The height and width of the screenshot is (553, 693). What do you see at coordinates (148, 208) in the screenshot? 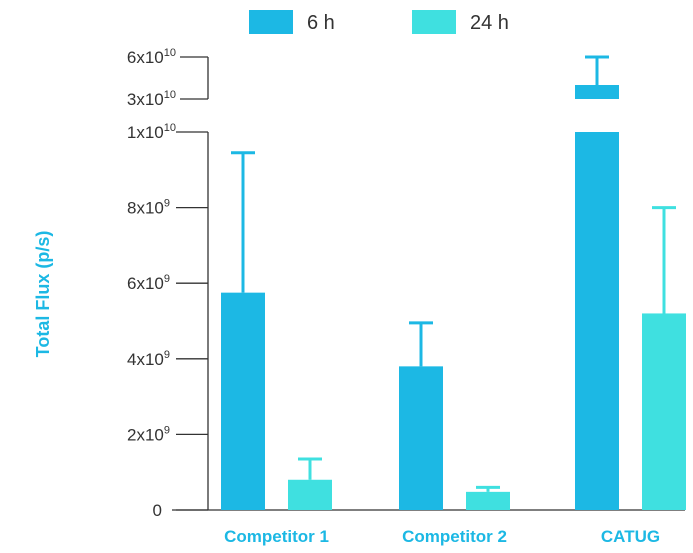
I see `y-tick-label: 8x10⁹` at bounding box center [148, 208].